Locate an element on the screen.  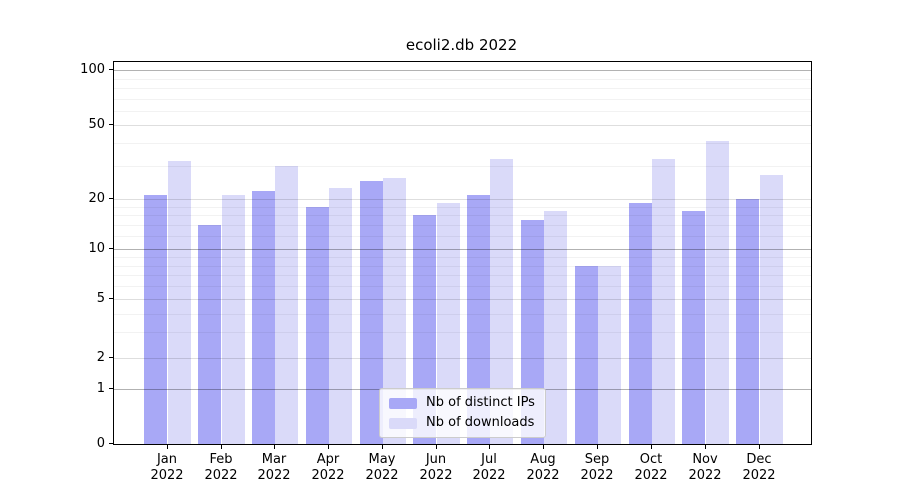
bar-jul-downloads is located at coordinates (501, 301).